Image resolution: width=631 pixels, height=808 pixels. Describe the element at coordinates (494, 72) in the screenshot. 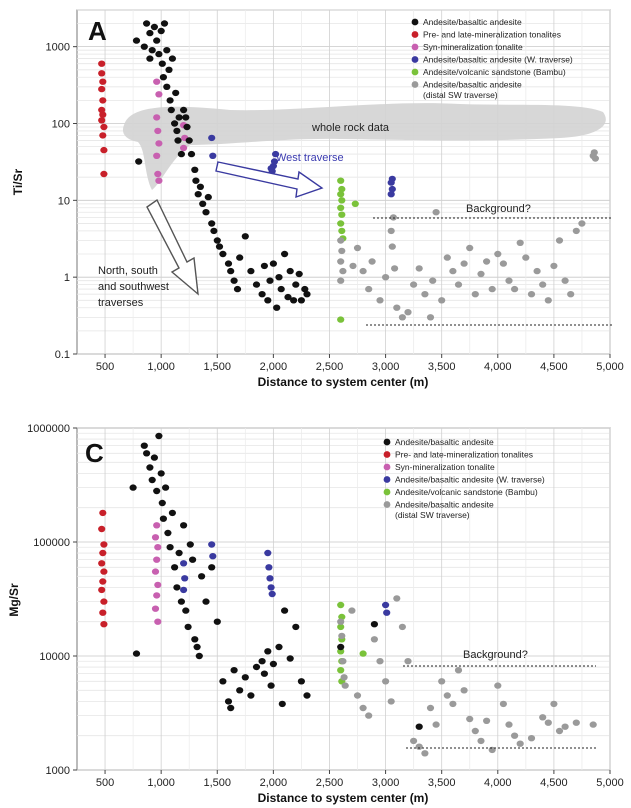

I see `legend-label: Andesite/volcanic sandstone (Bambu)` at that location.